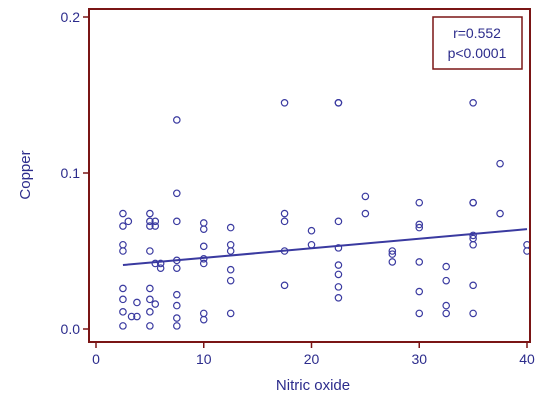 This screenshot has width=539, height=401. What do you see at coordinates (312, 359) in the screenshot?
I see `x-tick-label: 20` at bounding box center [312, 359].